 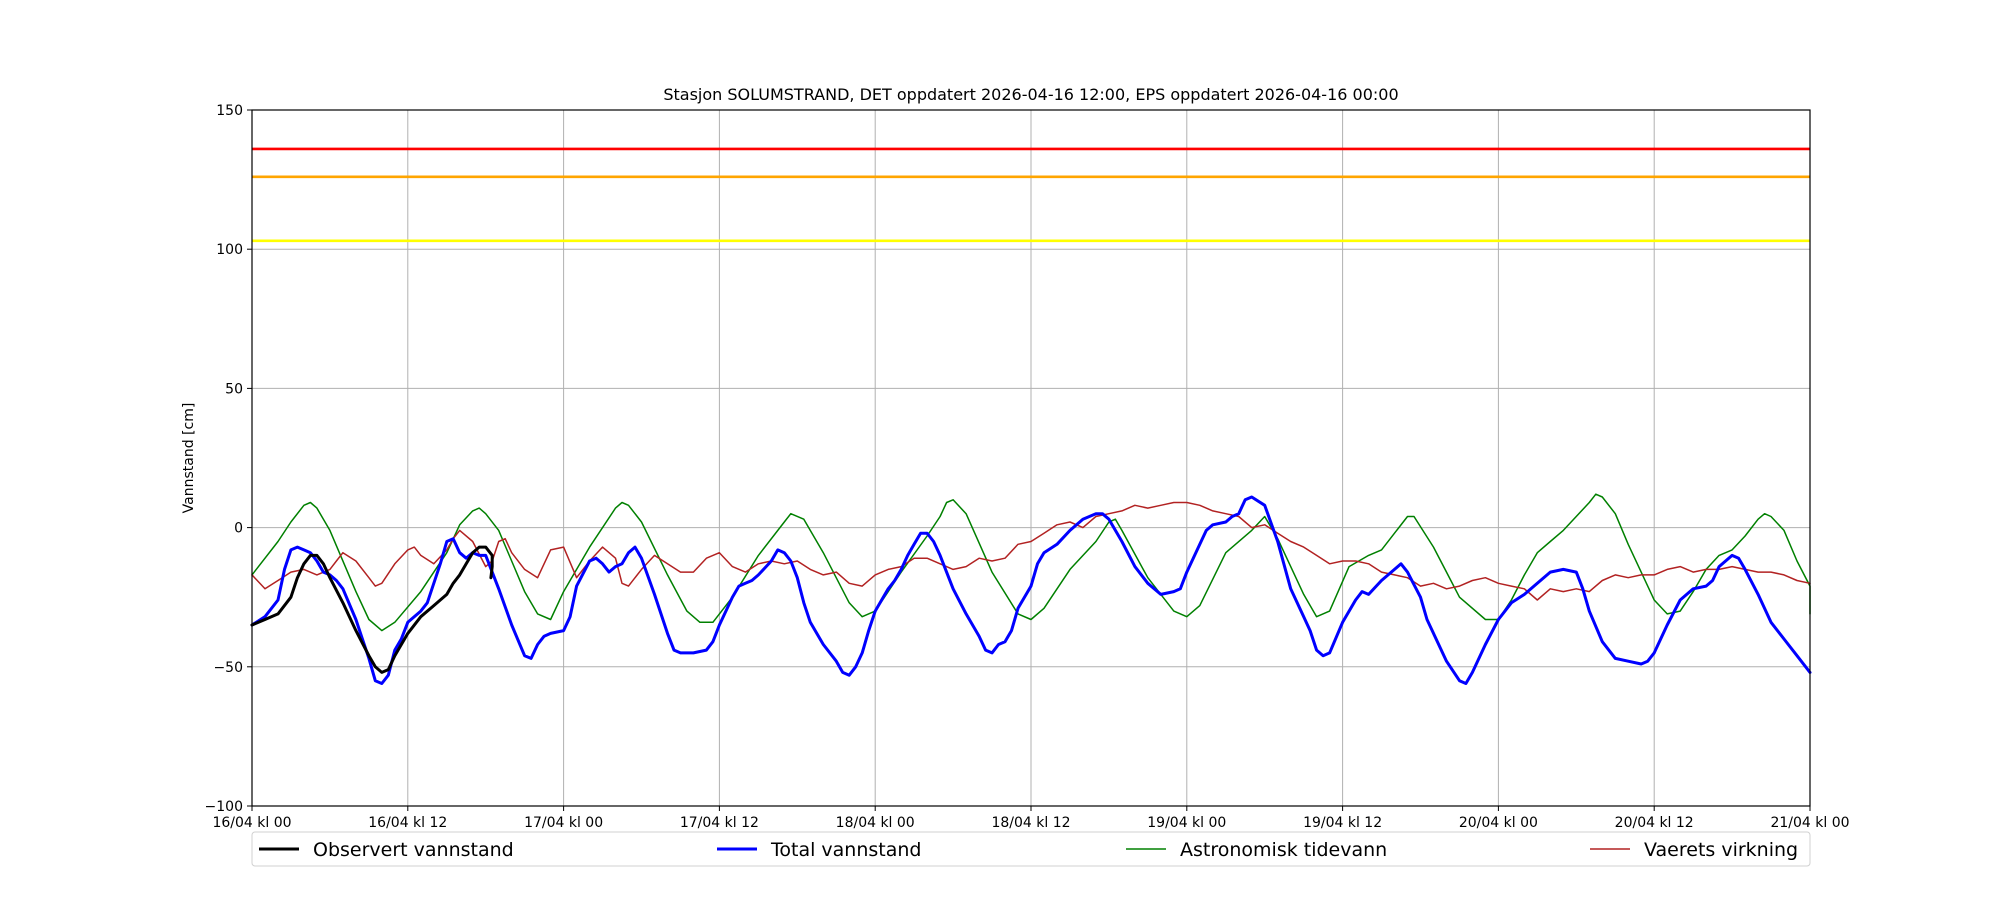 What do you see at coordinates (845, 850) in the screenshot?
I see `legend-label: Total vannstand` at bounding box center [845, 850].